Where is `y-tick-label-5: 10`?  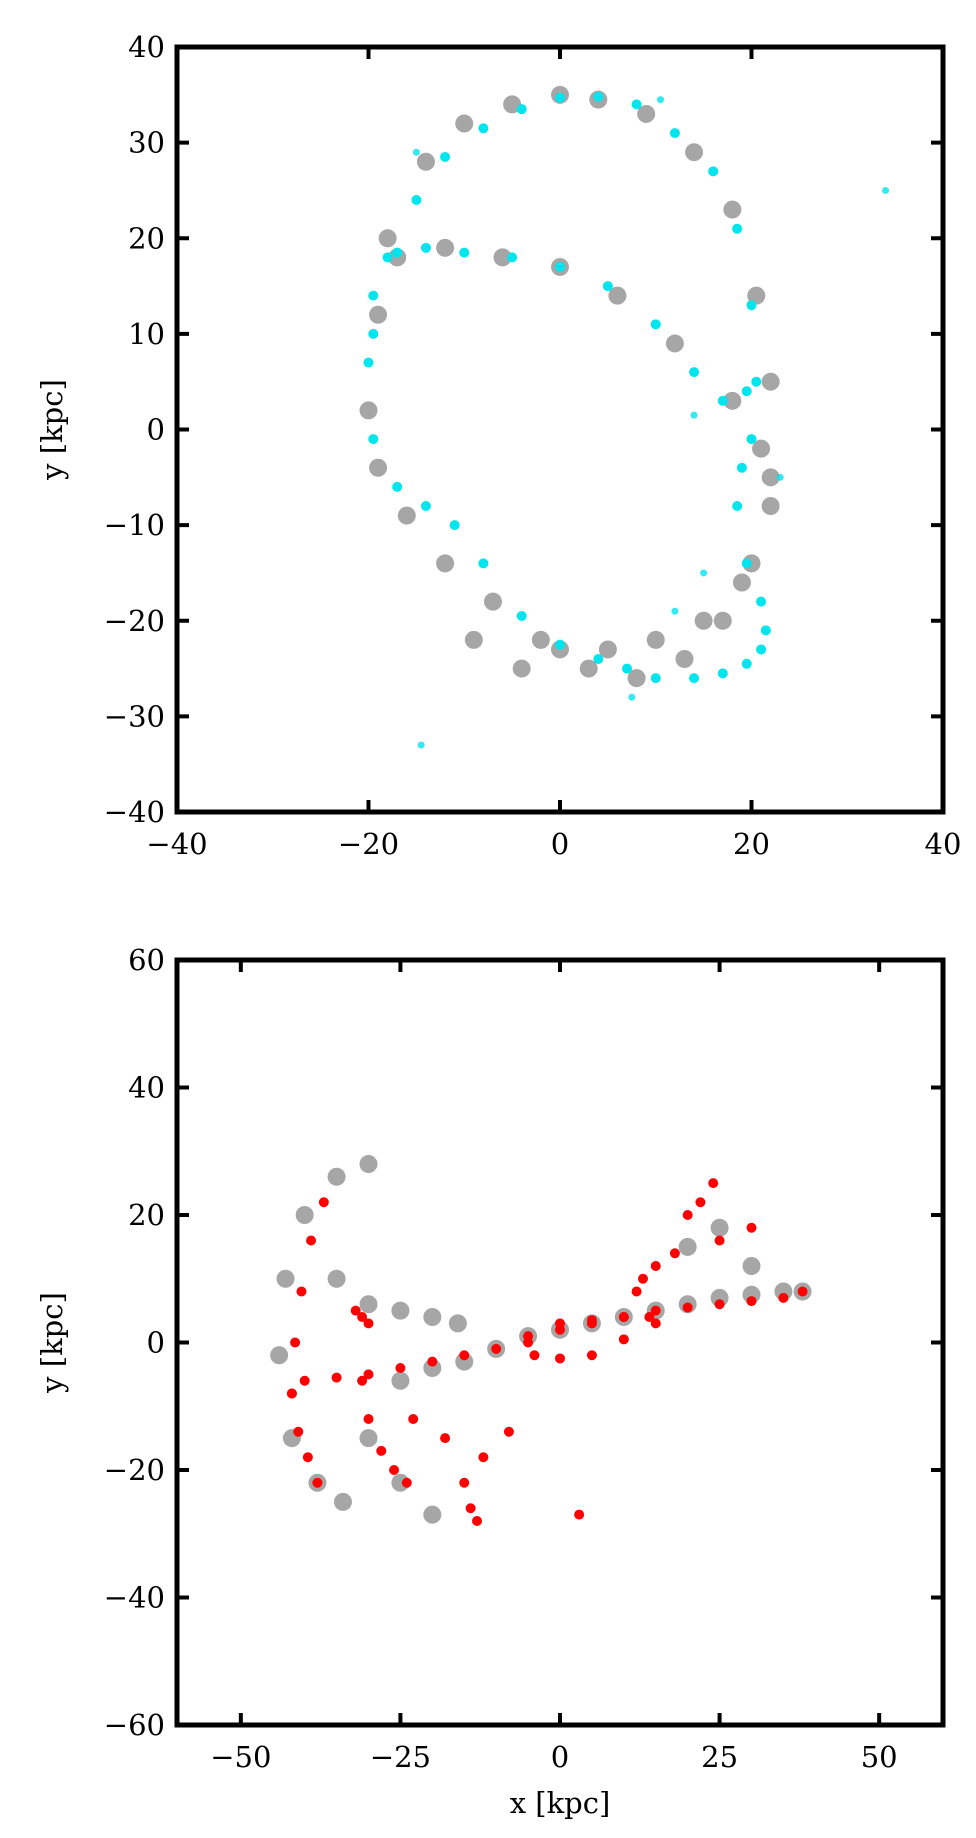
y-tick-label-5: 10 is located at coordinates (146, 334).